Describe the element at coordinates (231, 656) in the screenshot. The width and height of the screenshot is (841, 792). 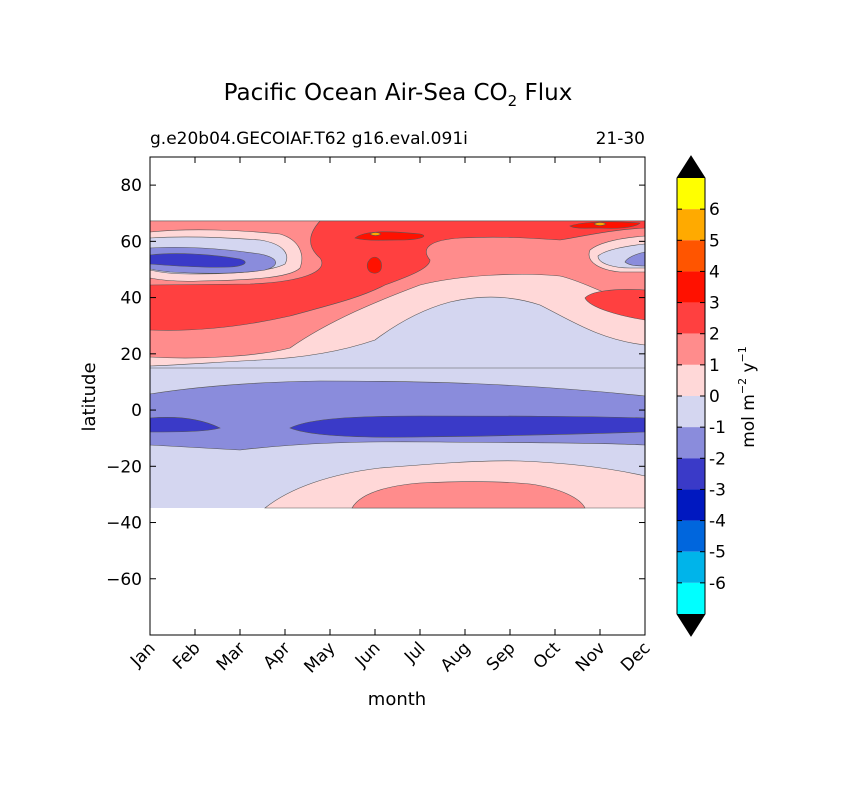
I see `x-tick-label: Mar` at that location.